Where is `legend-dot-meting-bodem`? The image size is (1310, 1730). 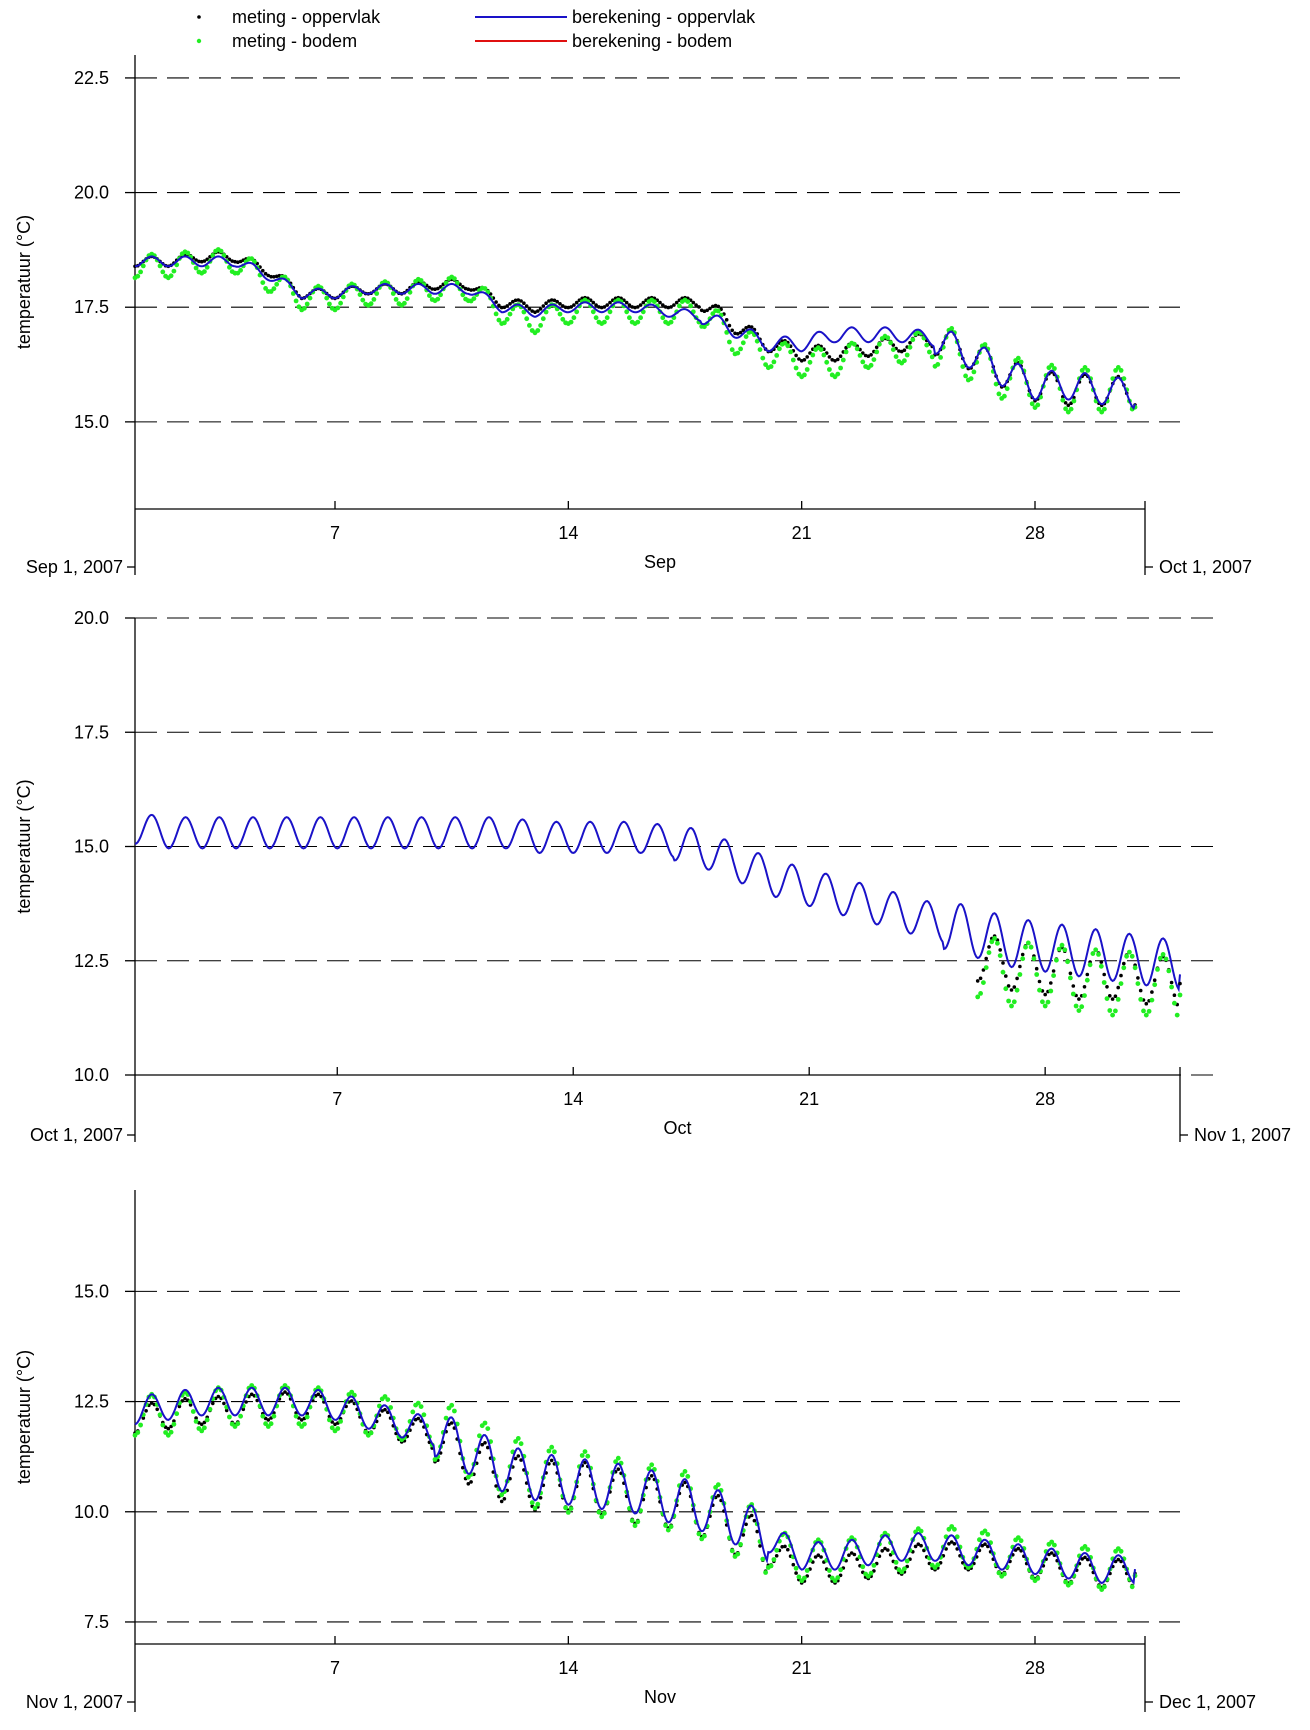 legend-dot-meting-bodem is located at coordinates (199, 41).